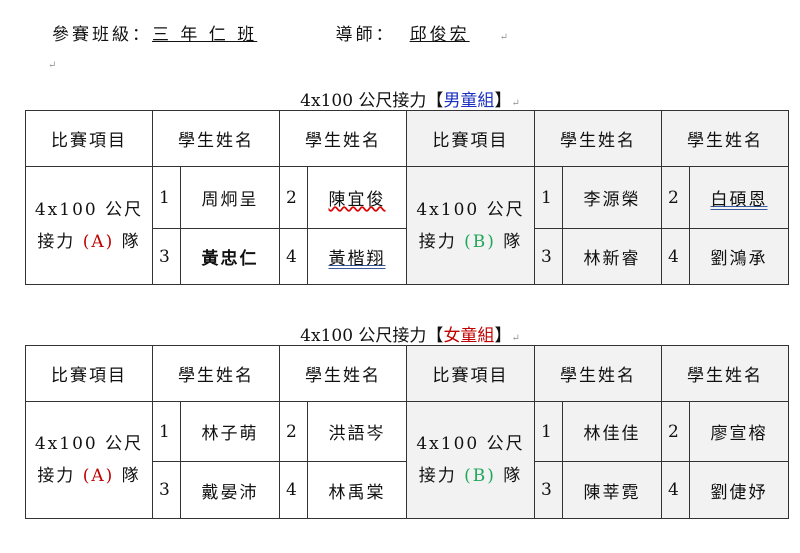  Describe the element at coordinates (281, 32) in the screenshot. I see `class-info-line: 參賽班級：三 年 仁 班 導師： 邱俊宏 ↵` at that location.